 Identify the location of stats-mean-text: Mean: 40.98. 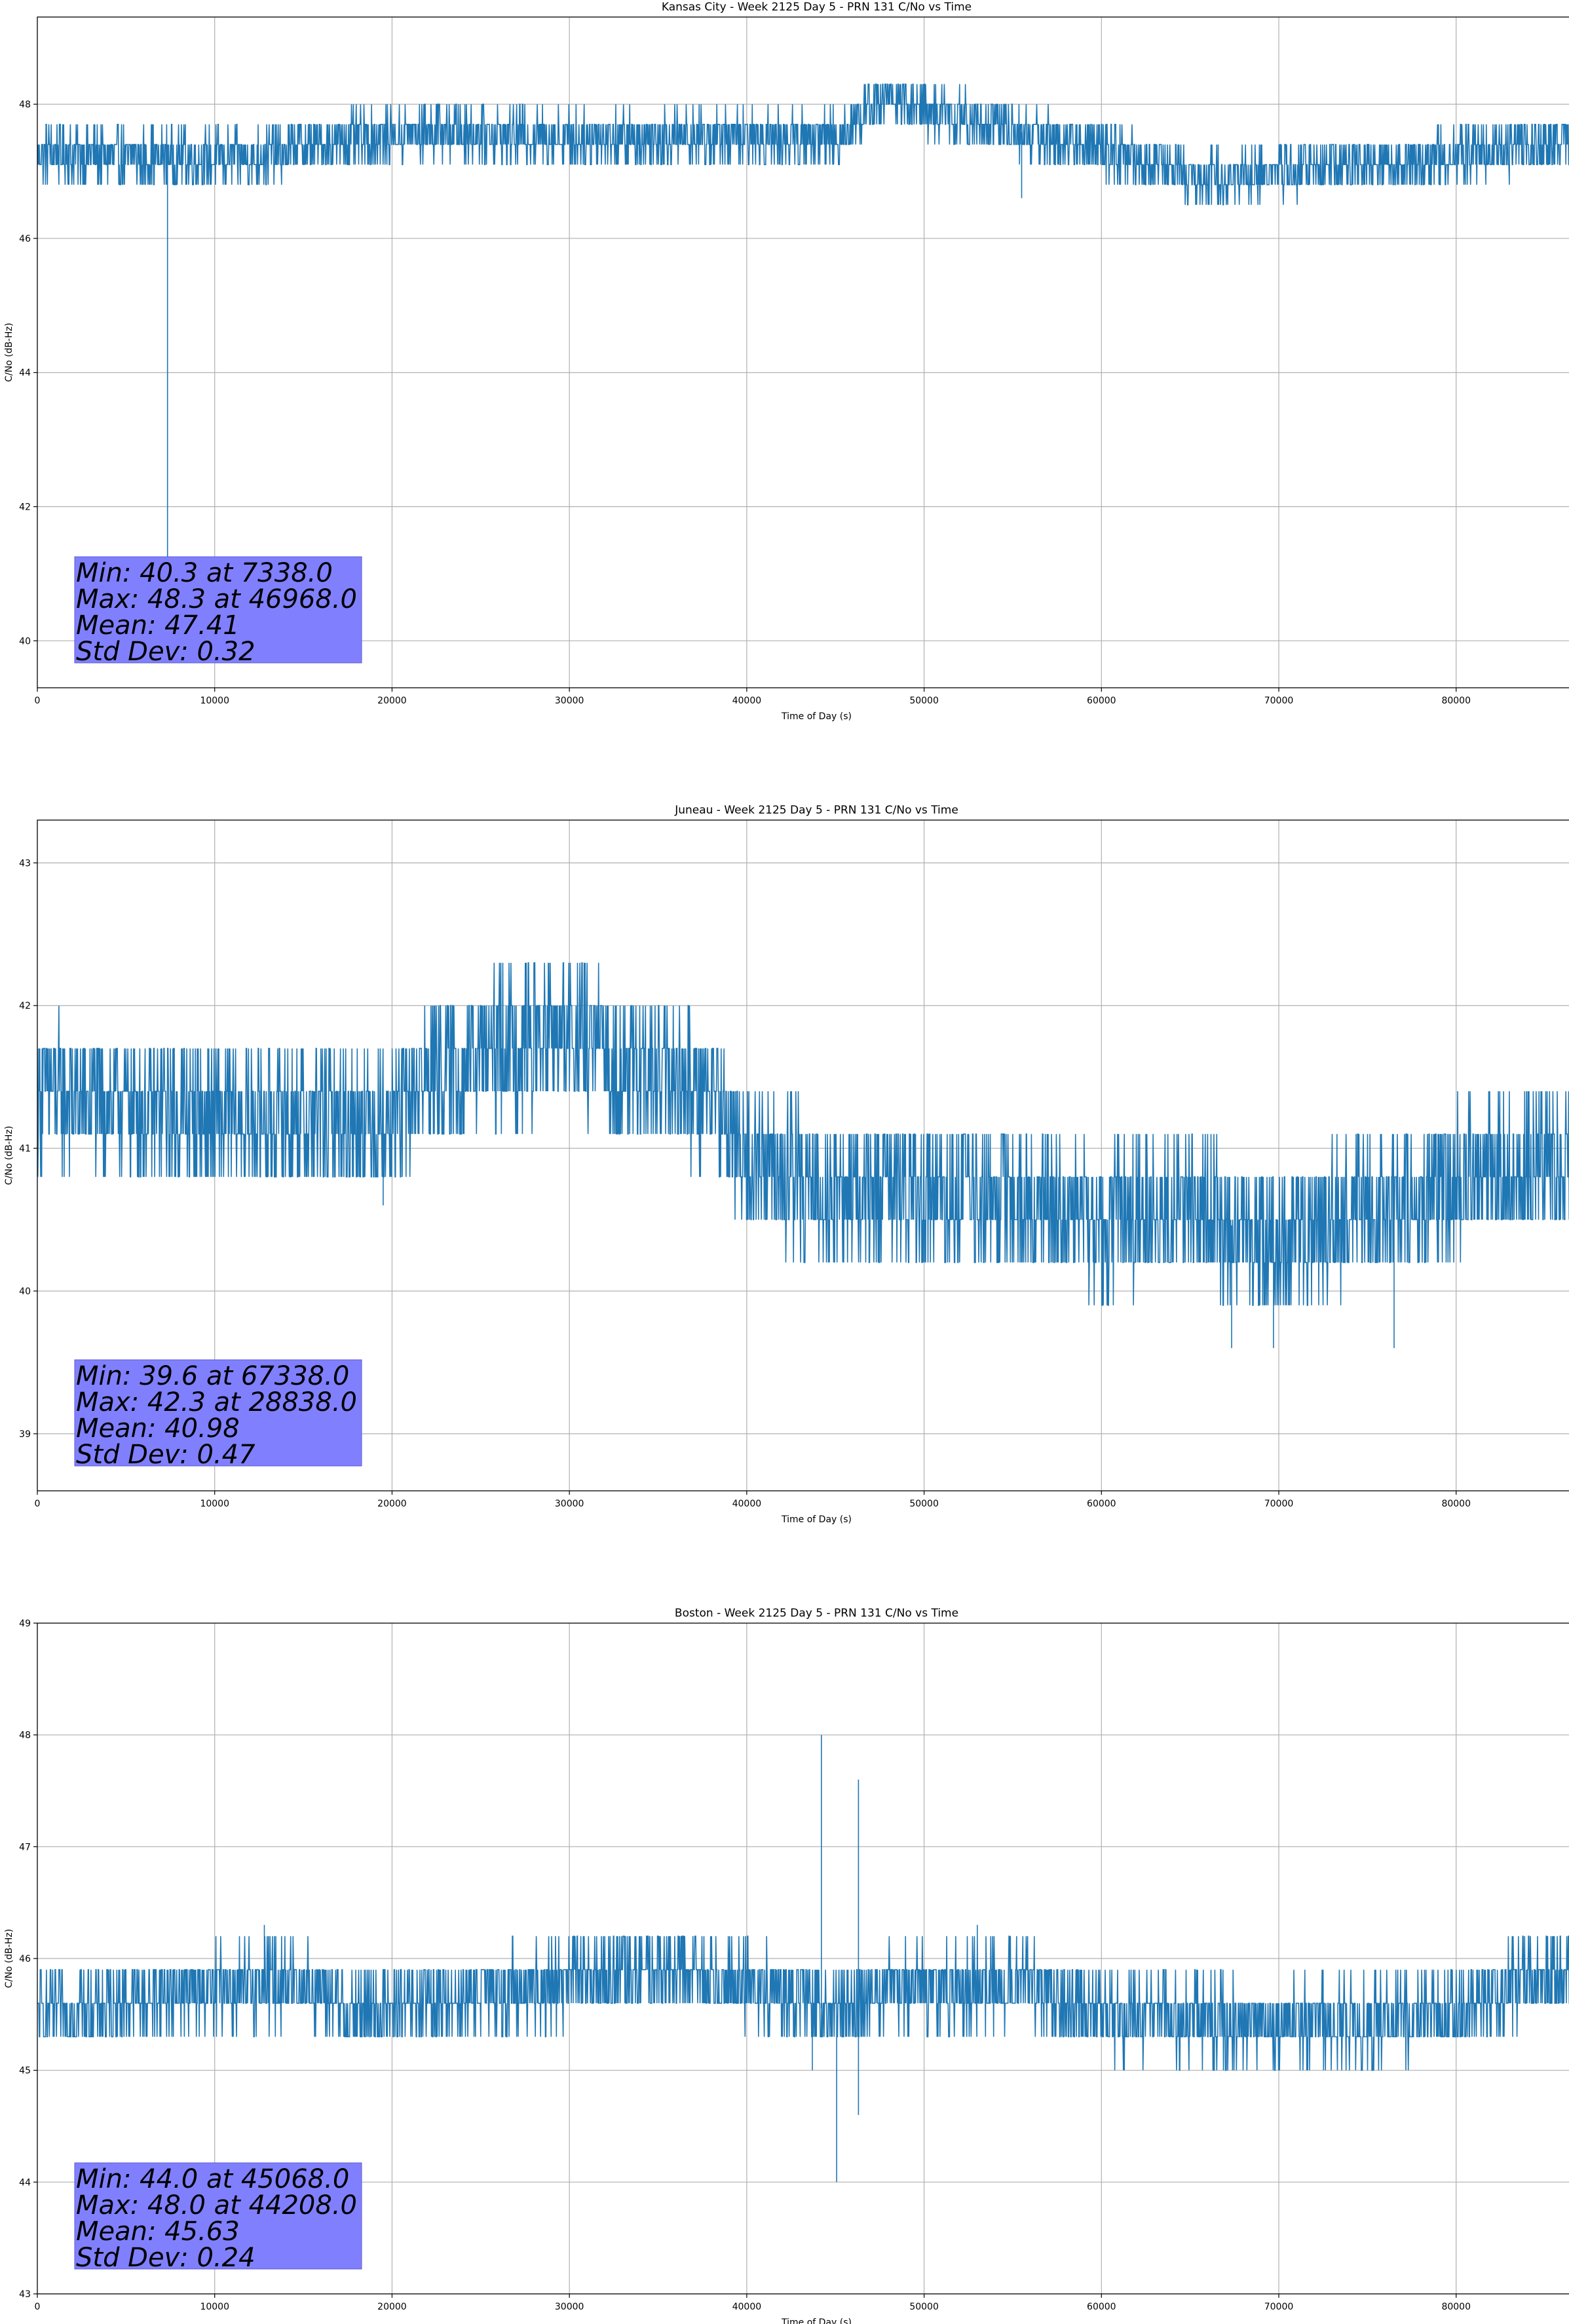
(158, 1429).